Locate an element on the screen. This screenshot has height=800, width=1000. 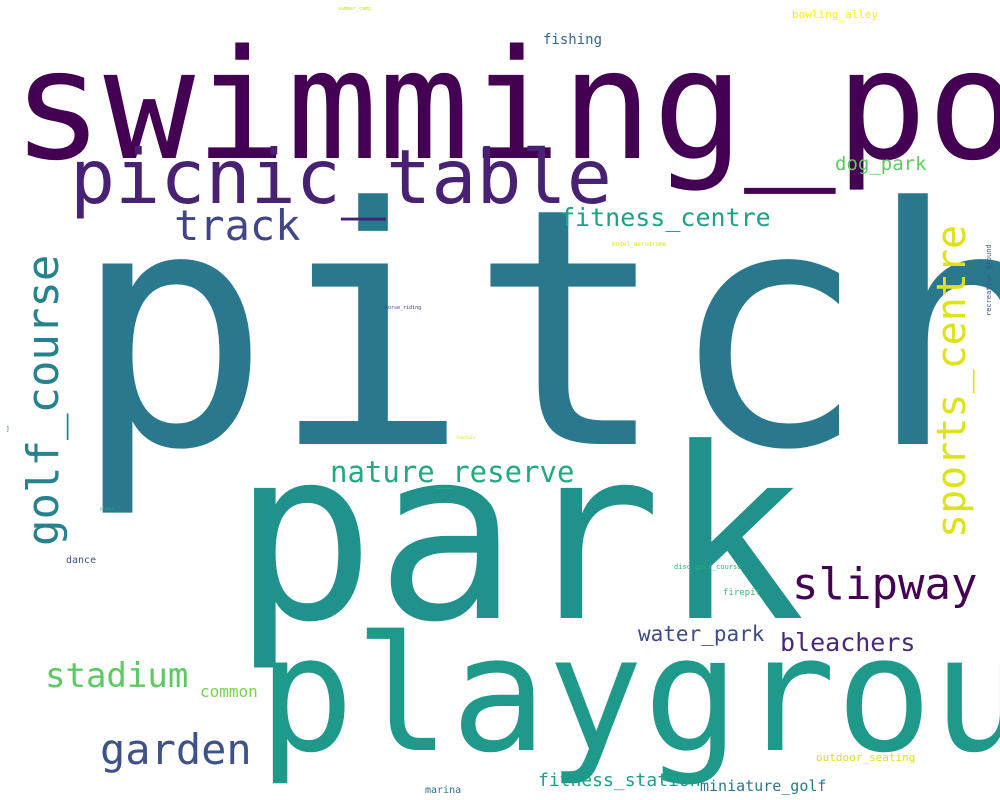
word-dog-park: dog_park is located at coordinates (881, 164).